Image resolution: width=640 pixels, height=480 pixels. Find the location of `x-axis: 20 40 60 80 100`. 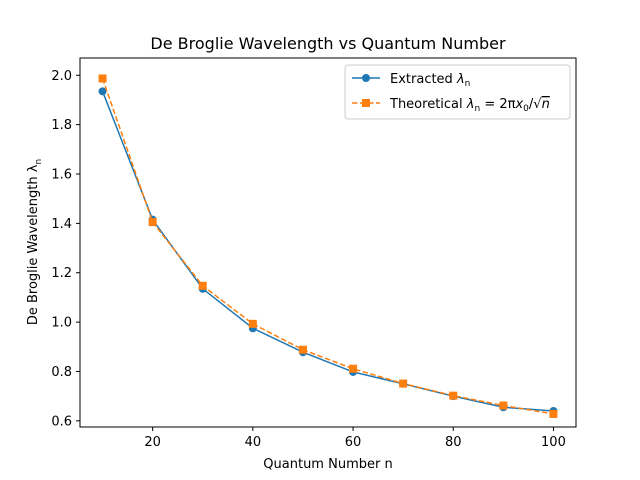

x-axis: 20 40 60 80 100 is located at coordinates (355, 438).